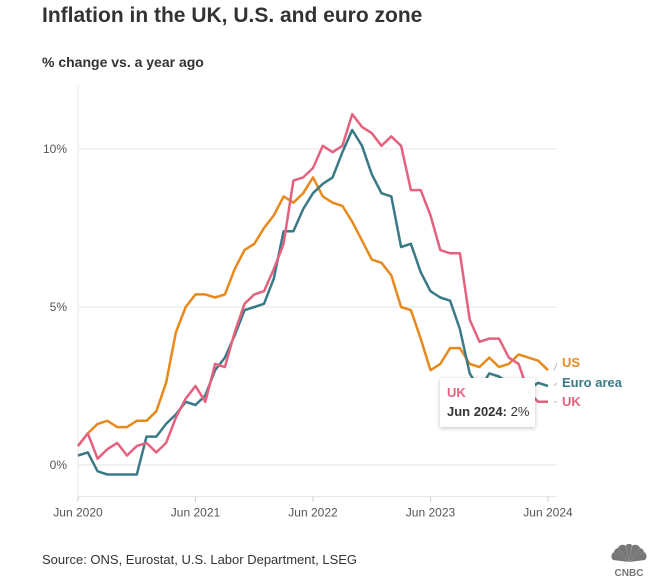 This screenshot has height=587, width=669. What do you see at coordinates (59, 307) in the screenshot?
I see `y-tick-label: 5%` at bounding box center [59, 307].